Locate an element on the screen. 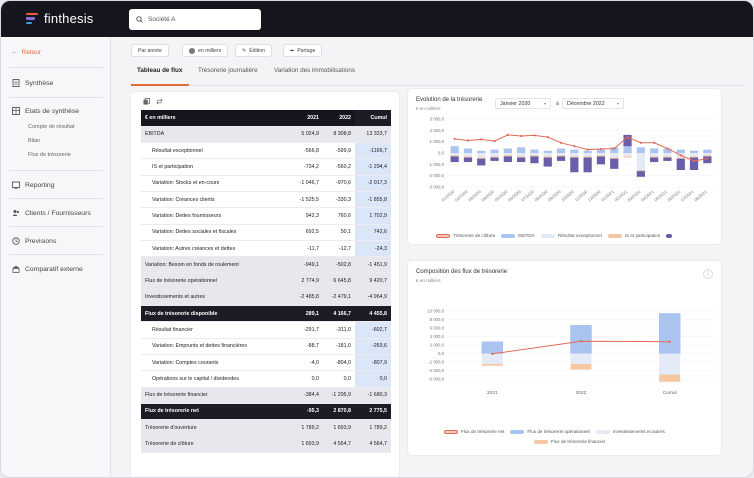 This screenshot has width=754, height=478. sidebar-subitem-flux: Flux de trésorerie is located at coordinates (49, 155).